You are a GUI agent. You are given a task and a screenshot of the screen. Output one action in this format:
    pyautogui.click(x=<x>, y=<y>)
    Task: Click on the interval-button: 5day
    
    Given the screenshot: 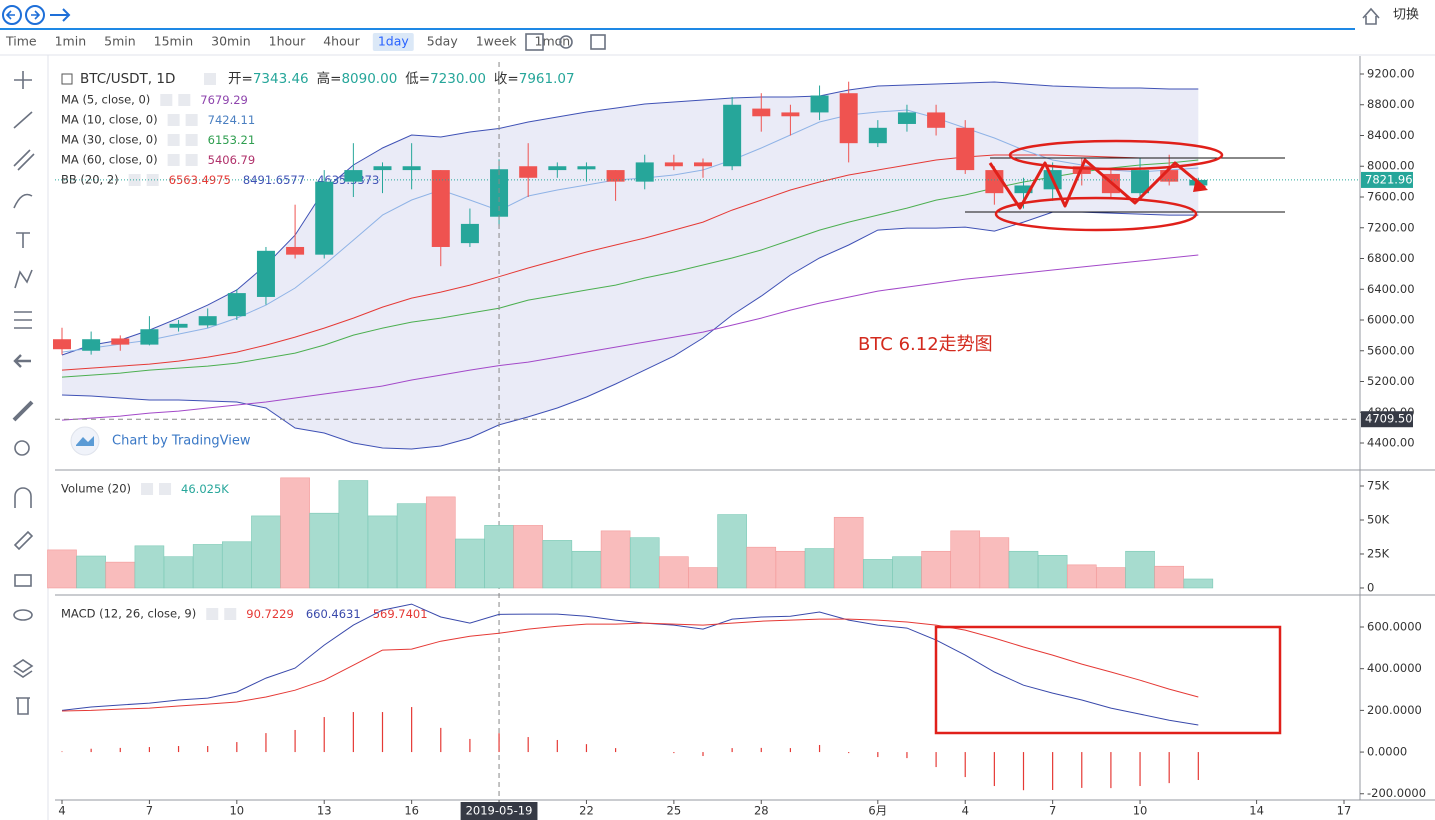 What is the action you would take?
    pyautogui.click(x=443, y=41)
    